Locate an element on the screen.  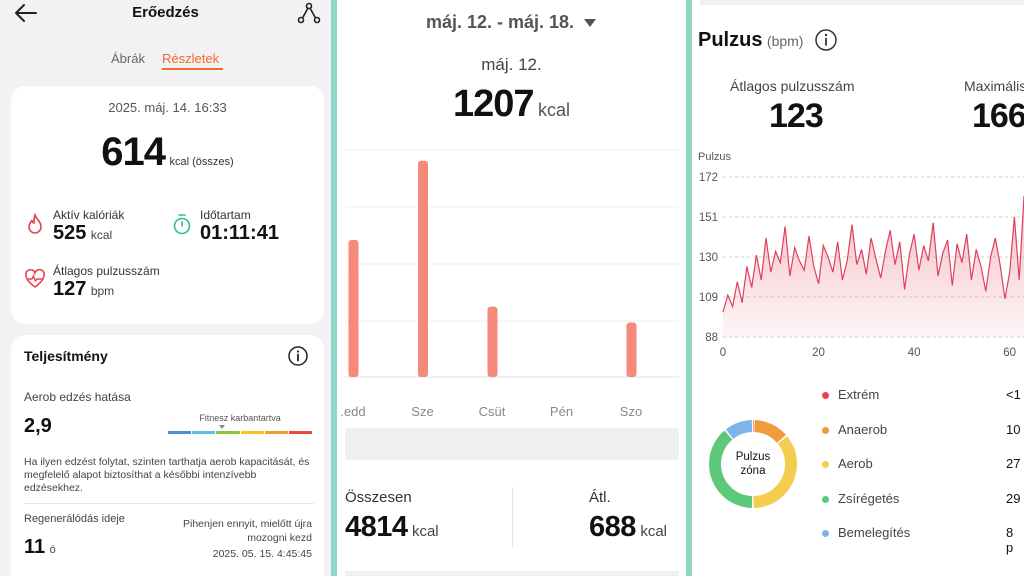
y-tick-label: 130 is located at coordinates (708, 258).